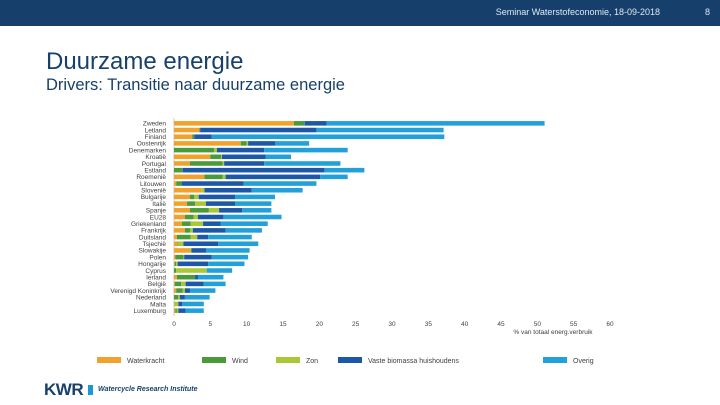  I want to click on category-label: Malta, so click(158, 304).